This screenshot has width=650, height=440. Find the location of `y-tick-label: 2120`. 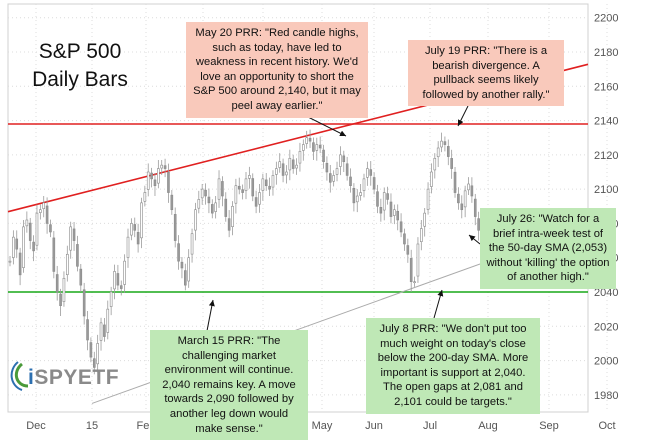

y-tick-label: 2120 is located at coordinates (606, 156).